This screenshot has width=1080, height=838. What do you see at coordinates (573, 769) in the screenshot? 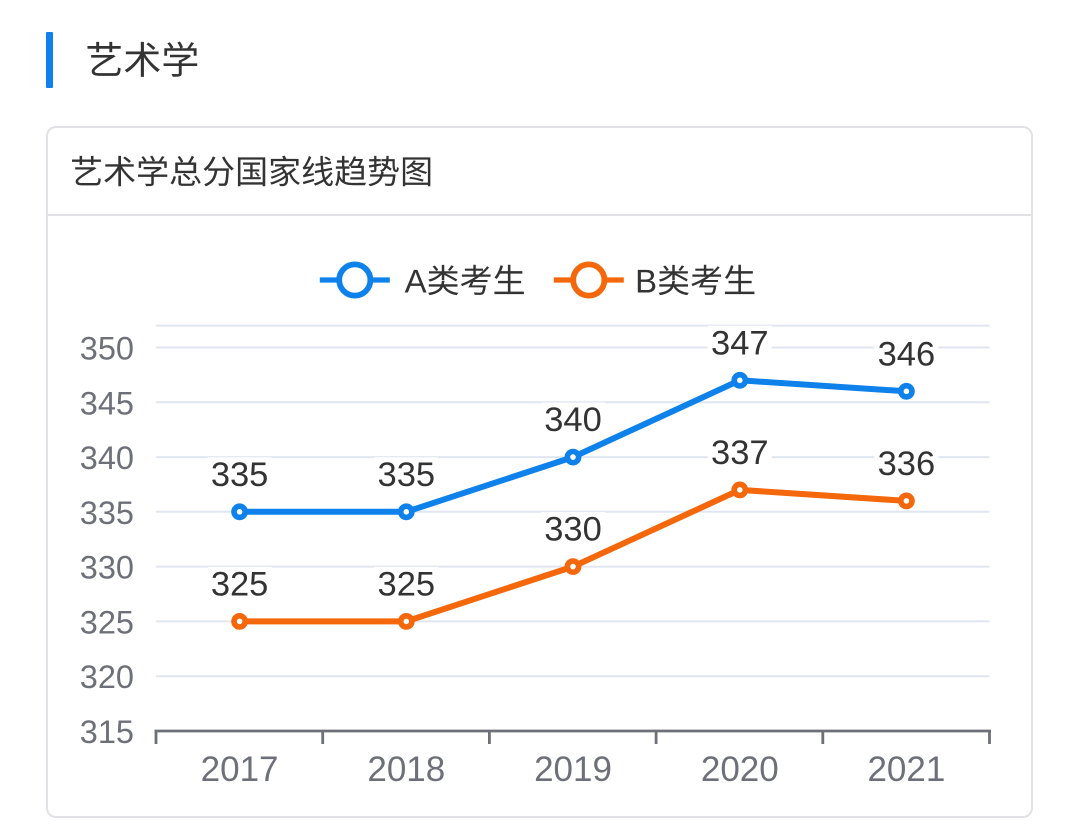
I see `svg-text: 2019` at bounding box center [573, 769].